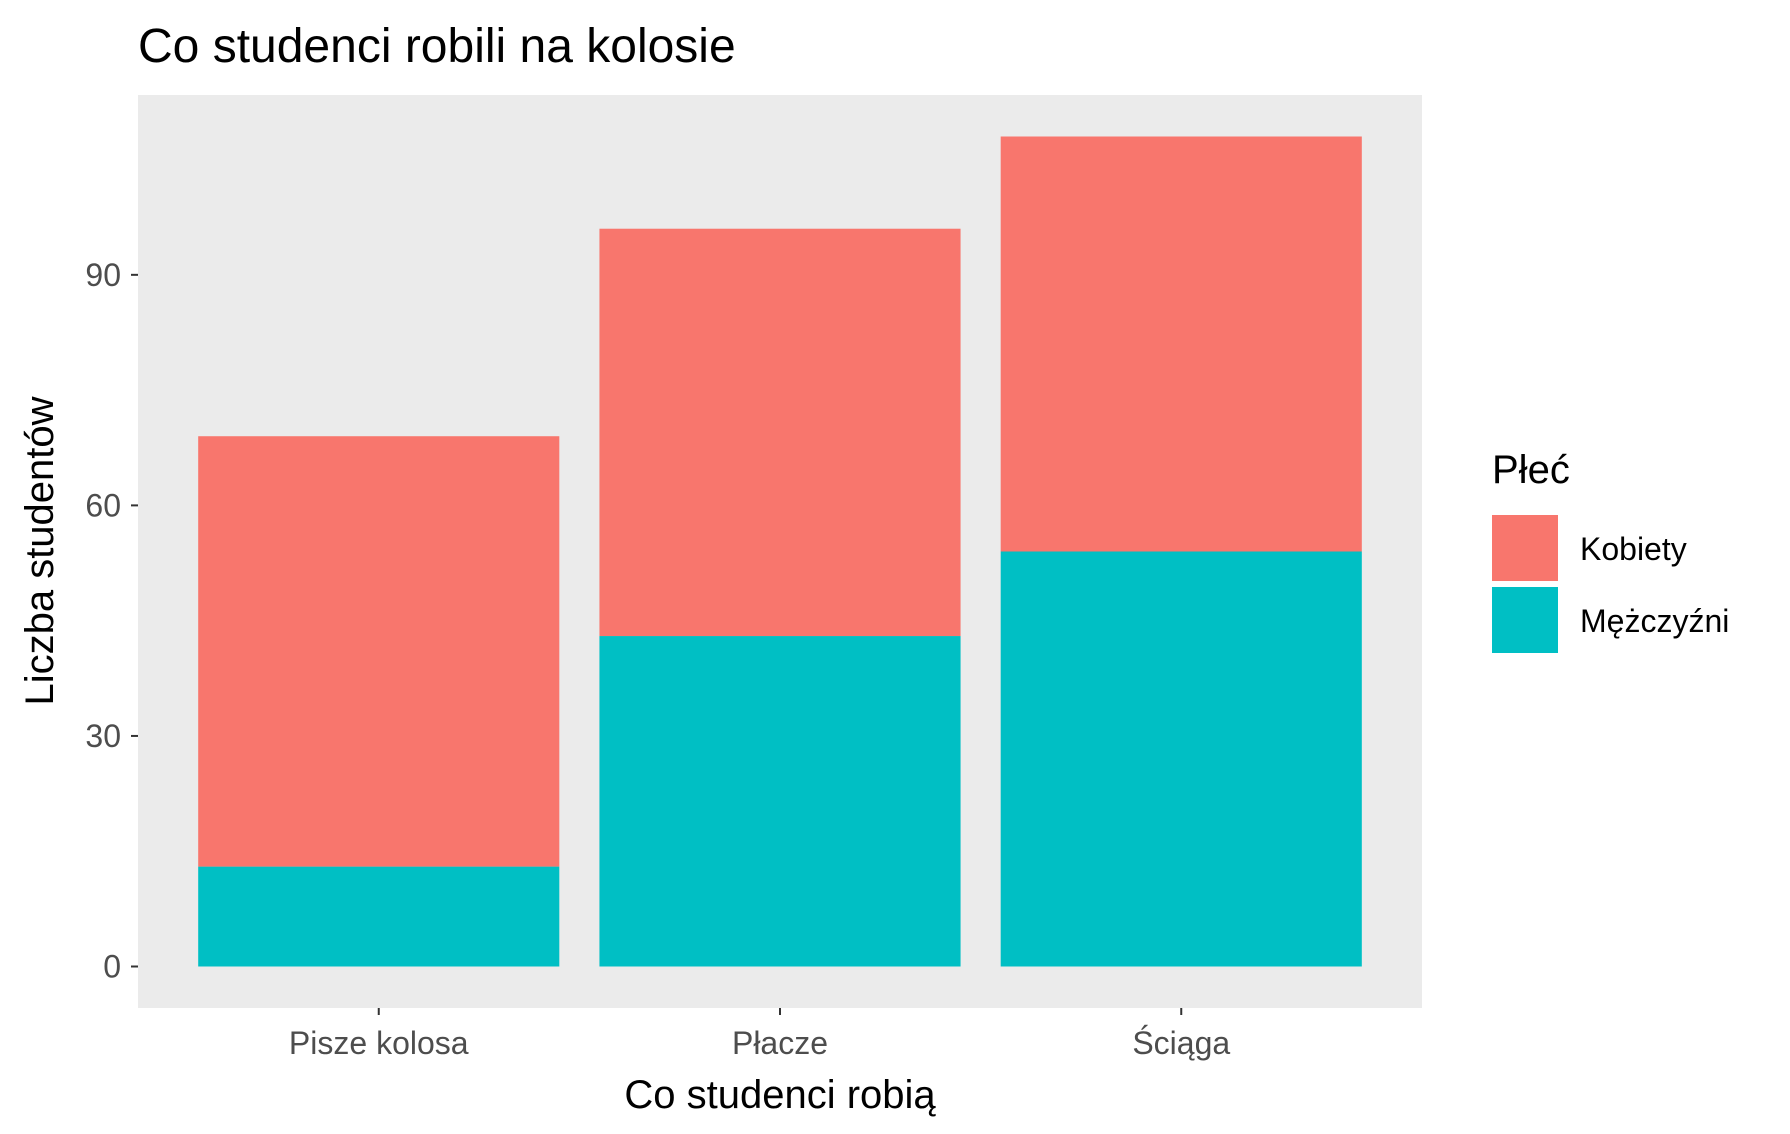 The height and width of the screenshot is (1134, 1790). What do you see at coordinates (40, 550) in the screenshot?
I see `y-axis-title: Liczba studentów` at bounding box center [40, 550].